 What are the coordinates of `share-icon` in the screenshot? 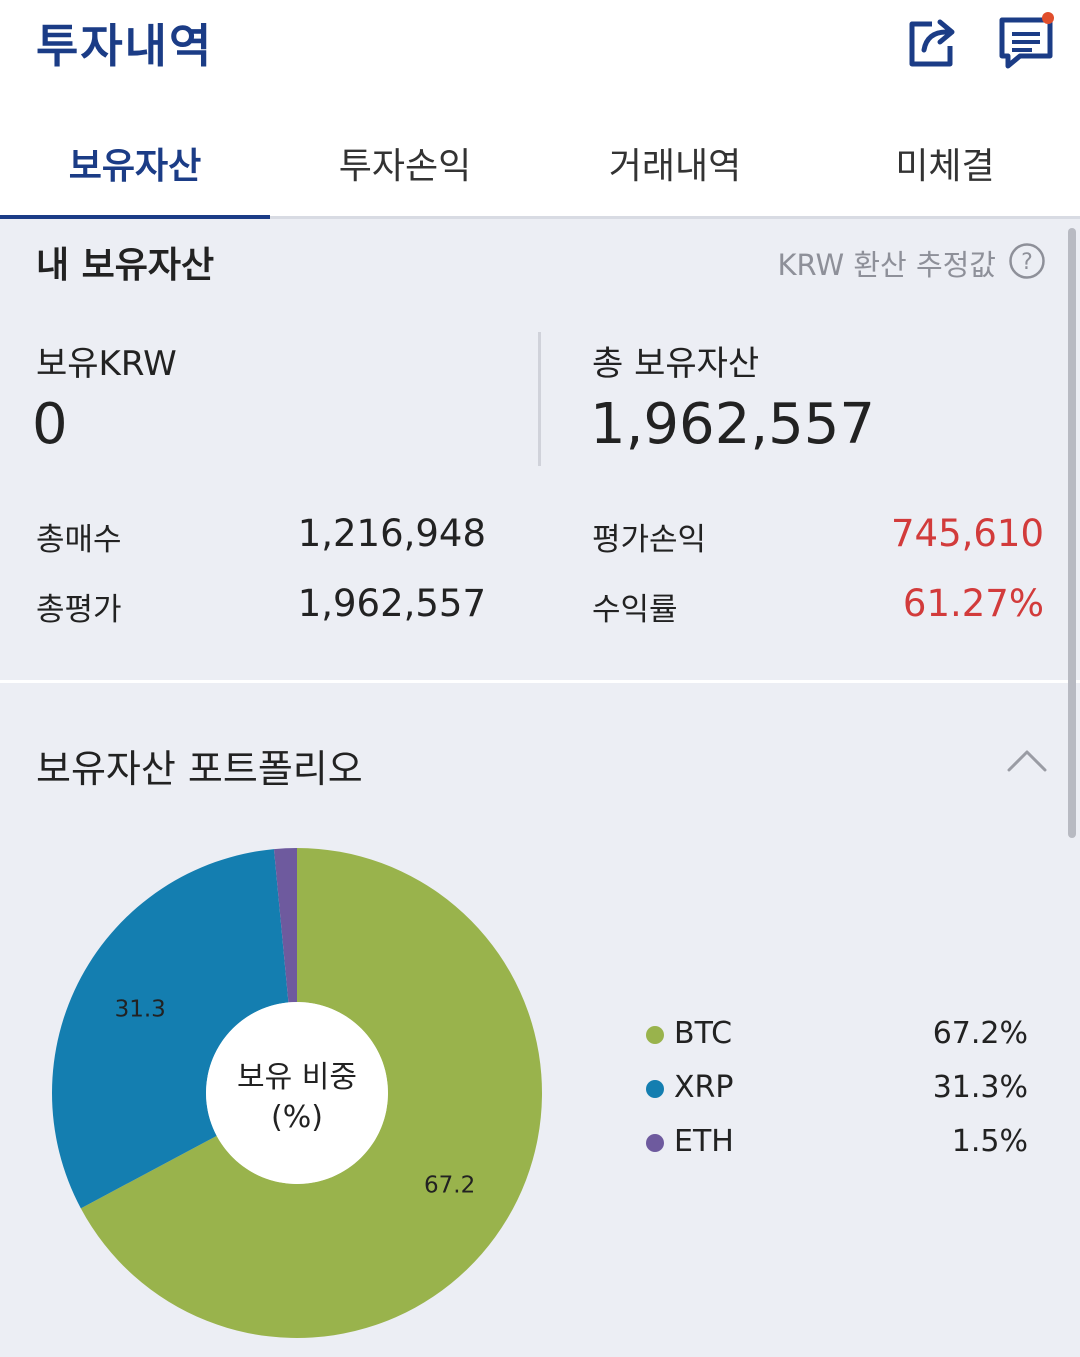 It's located at (932, 42).